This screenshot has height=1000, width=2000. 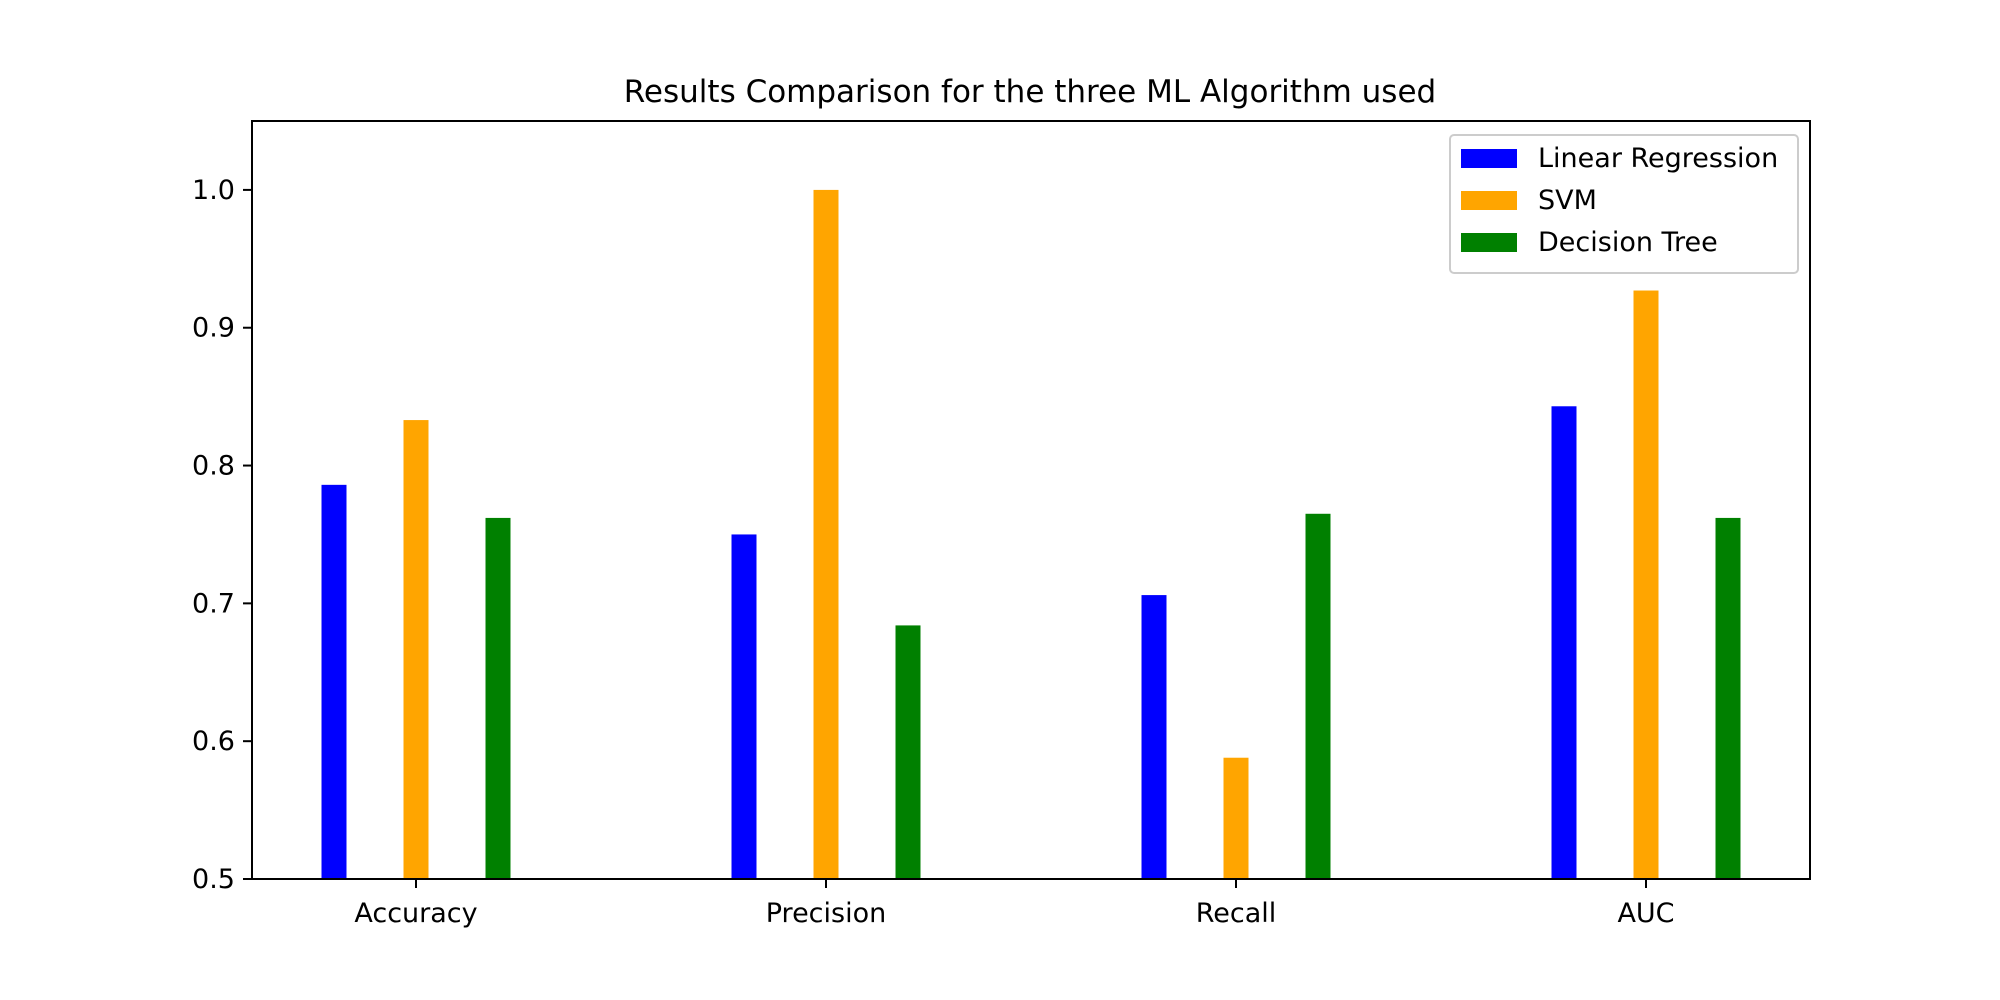 I want to click on bar-svm-accuracy, so click(x=416, y=649).